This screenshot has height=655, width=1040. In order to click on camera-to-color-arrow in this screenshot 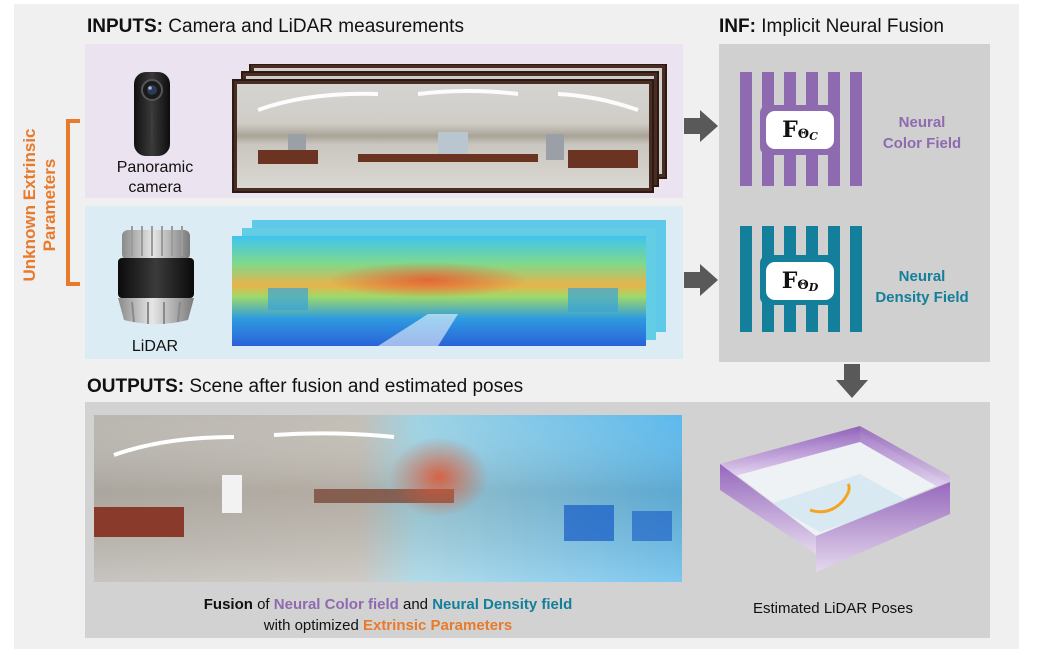, I will do `click(701, 126)`.